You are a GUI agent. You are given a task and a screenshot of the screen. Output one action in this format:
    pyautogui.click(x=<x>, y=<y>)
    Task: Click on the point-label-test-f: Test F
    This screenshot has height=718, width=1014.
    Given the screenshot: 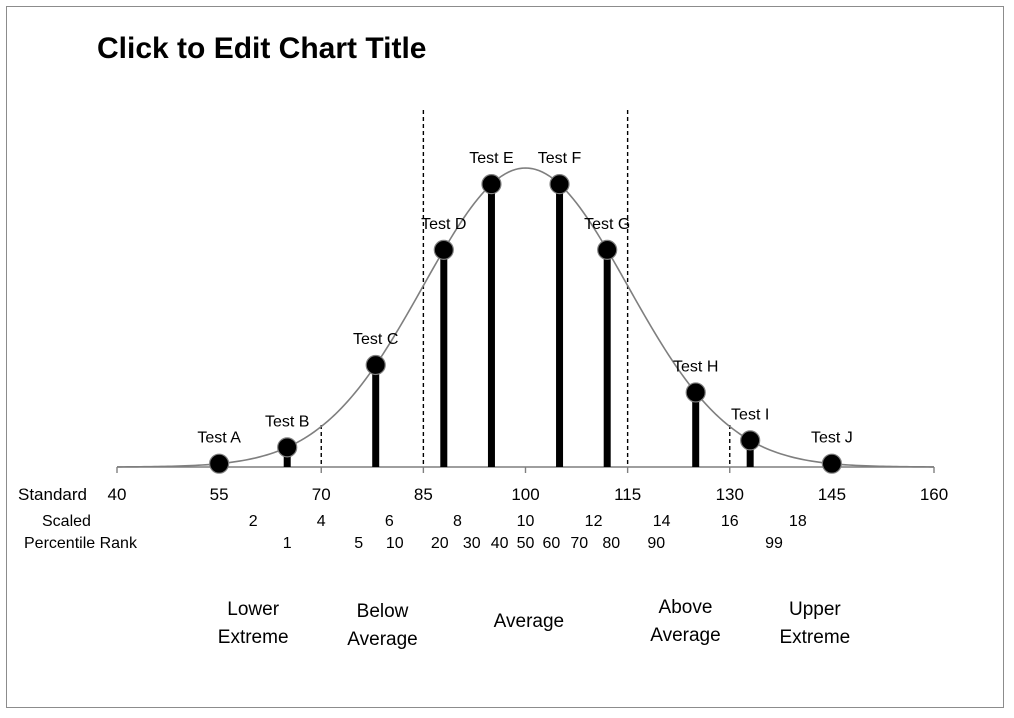 What is the action you would take?
    pyautogui.click(x=560, y=158)
    